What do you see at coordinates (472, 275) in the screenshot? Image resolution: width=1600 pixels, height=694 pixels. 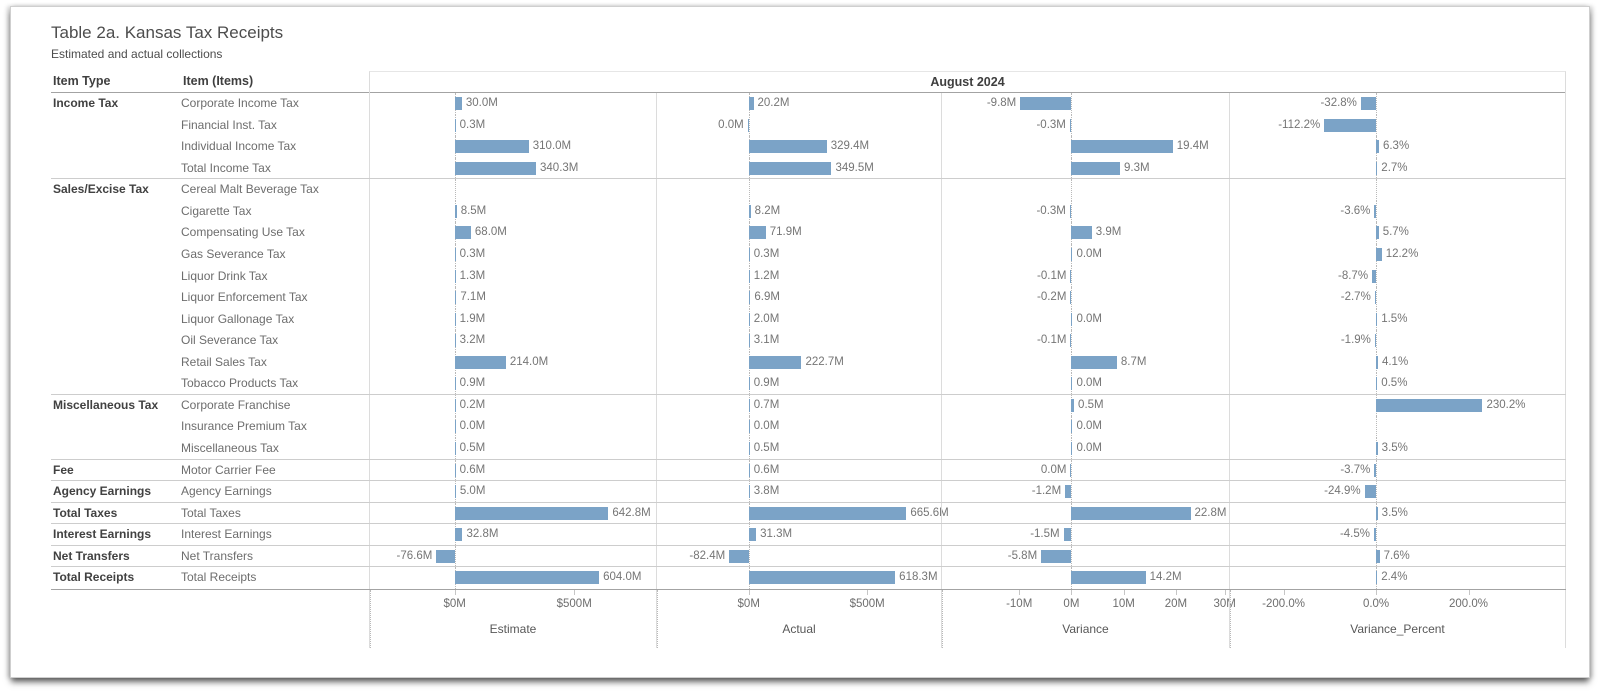 I see `value-label-estimate: 1.3M` at bounding box center [472, 275].